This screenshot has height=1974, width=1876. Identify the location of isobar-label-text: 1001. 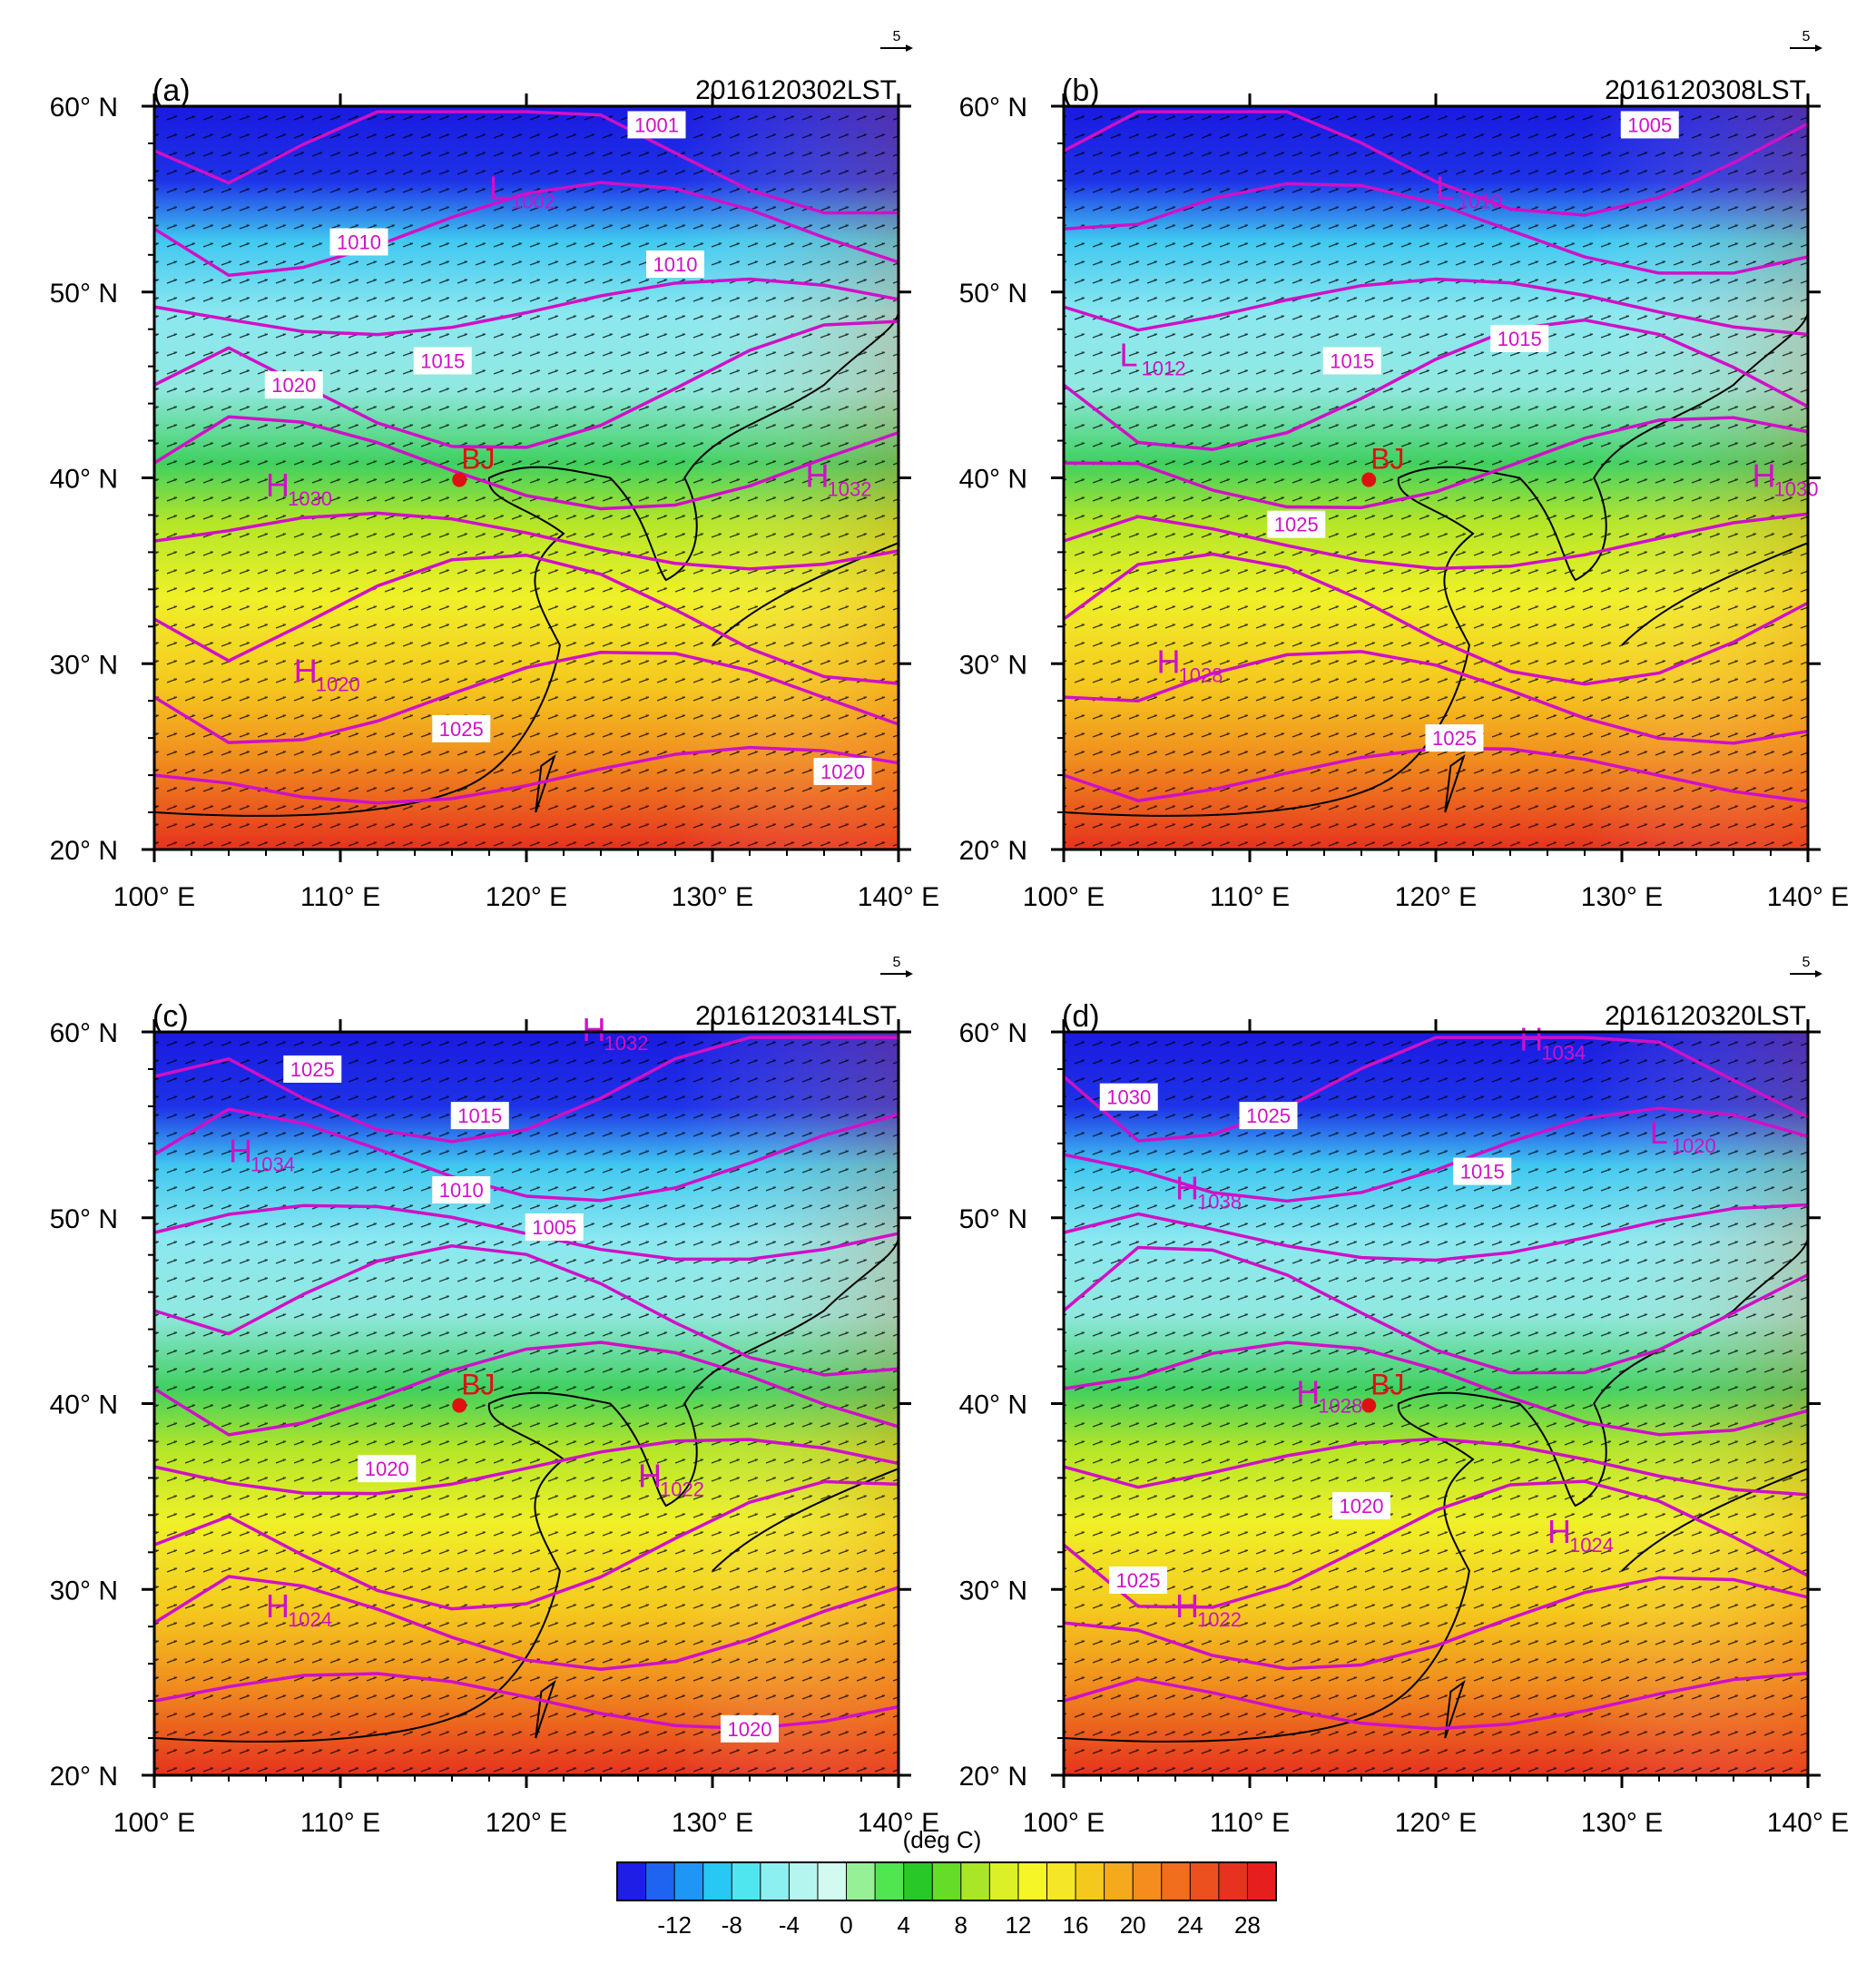
(657, 124).